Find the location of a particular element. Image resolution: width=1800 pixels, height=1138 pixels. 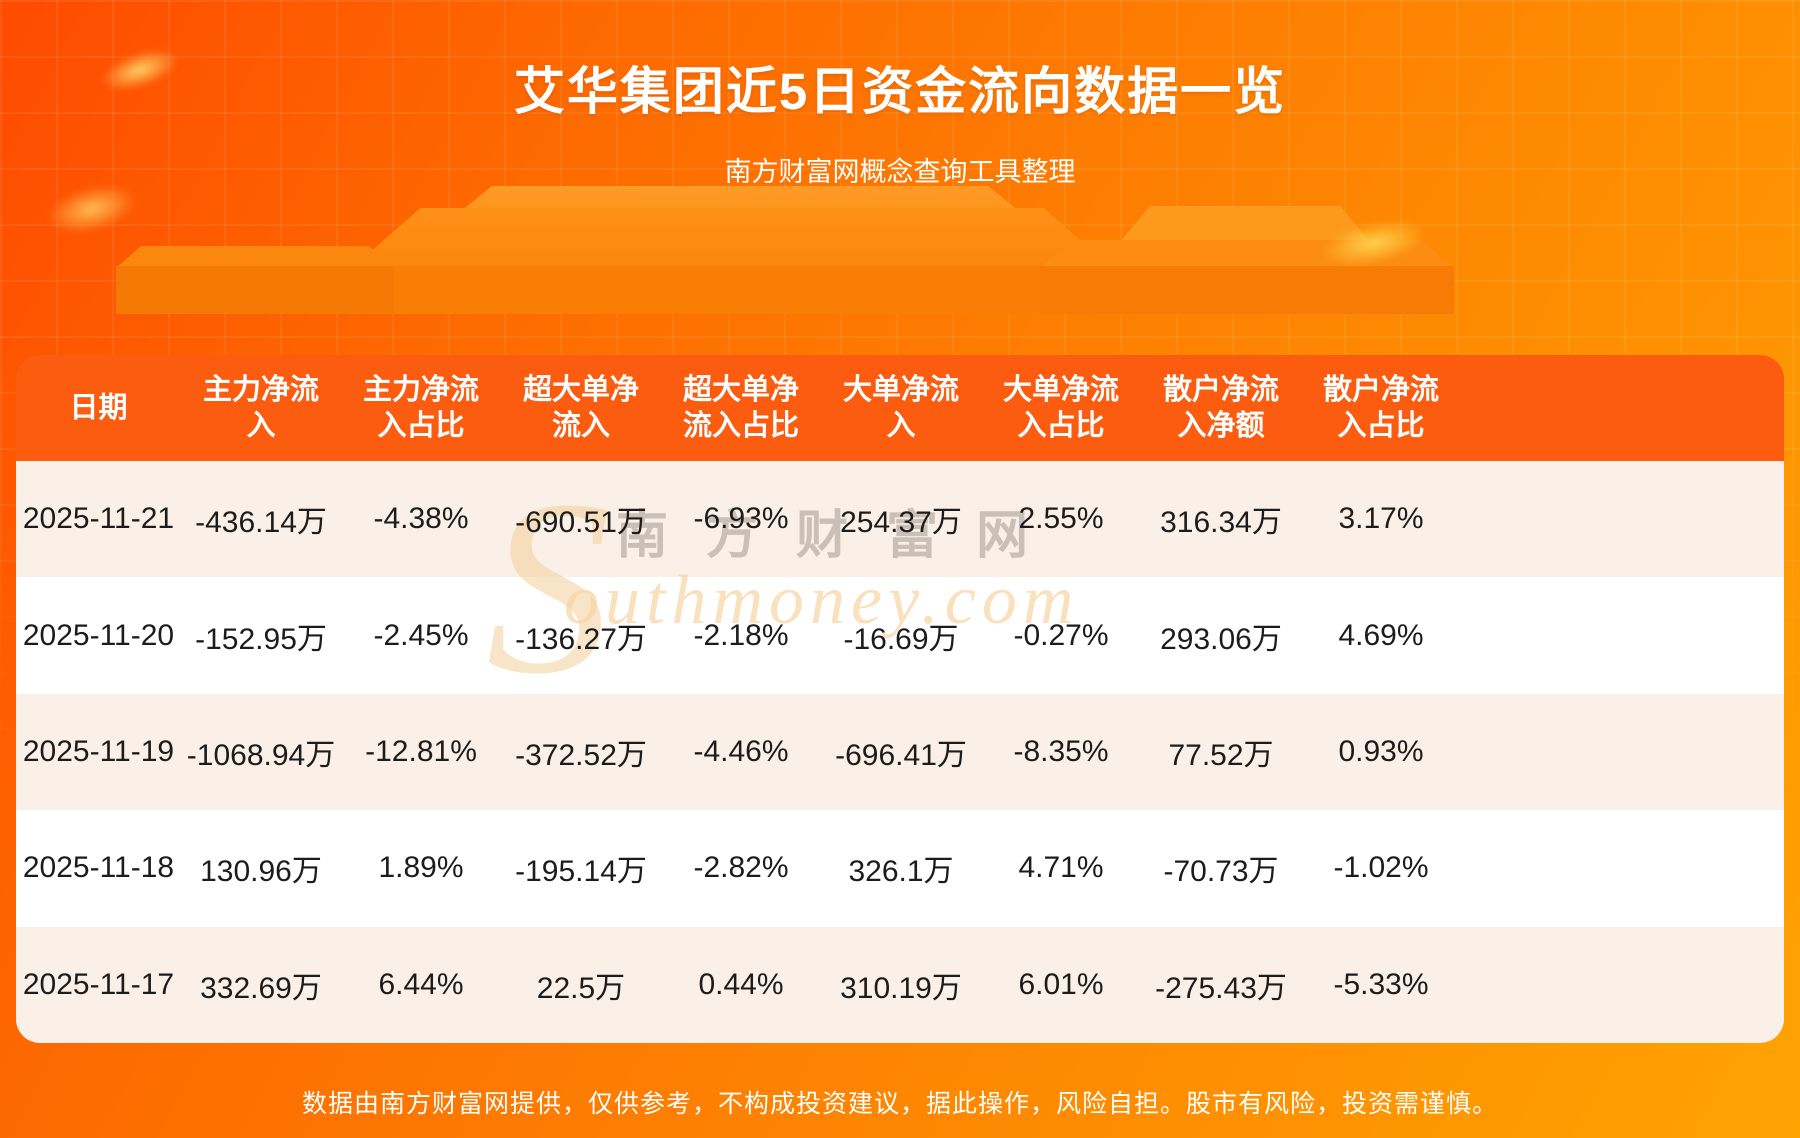

cell-xl-order-net-inflow: -136.27万 is located at coordinates (581, 639).